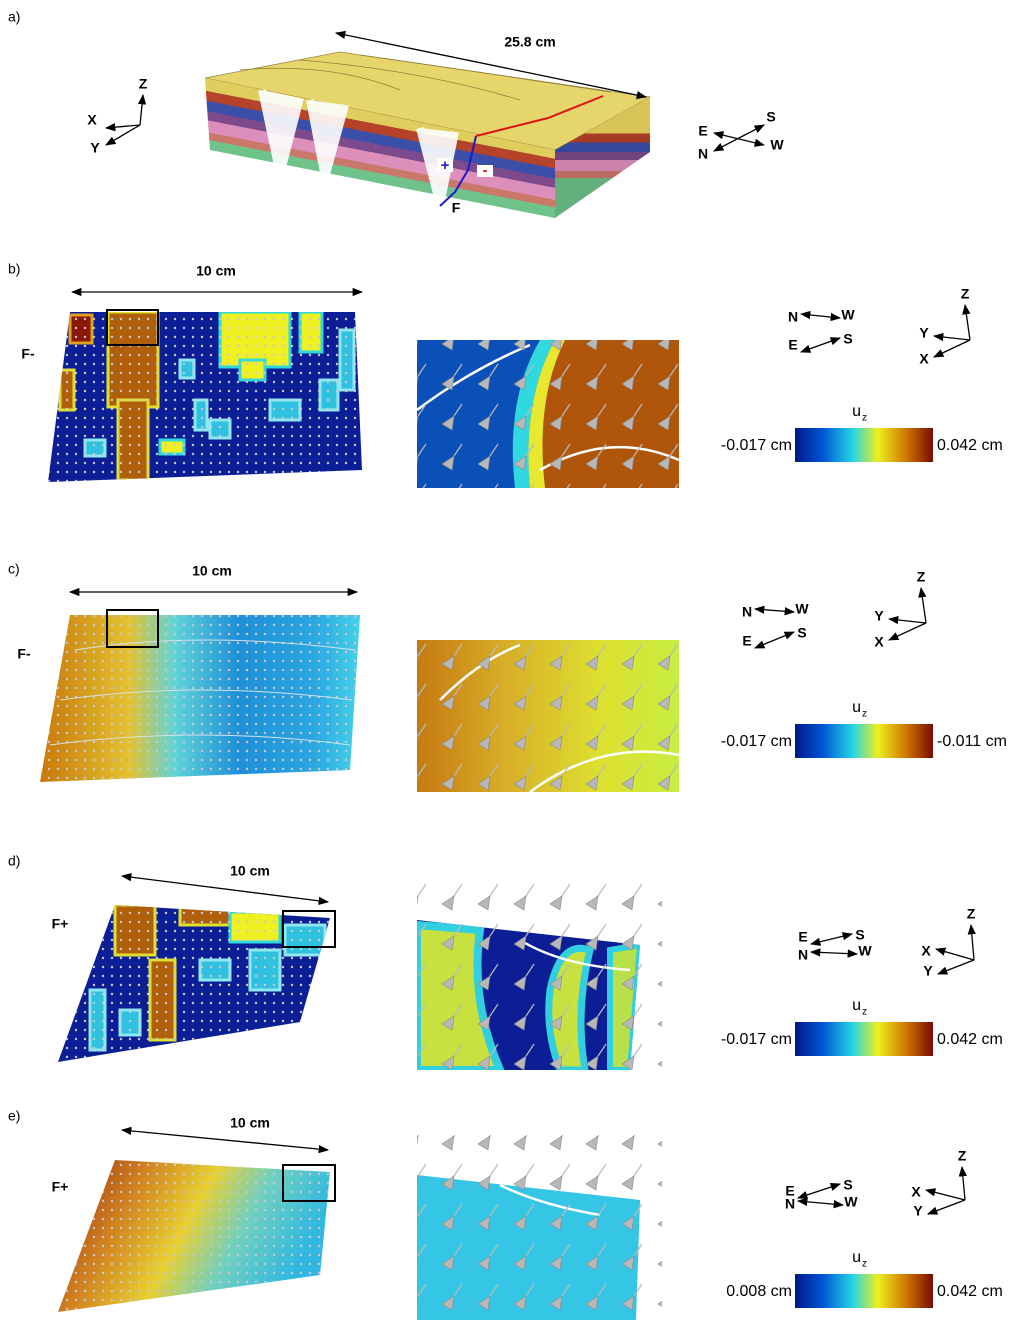  Describe the element at coordinates (14, 269) in the screenshot. I see `panel-label: b)` at that location.